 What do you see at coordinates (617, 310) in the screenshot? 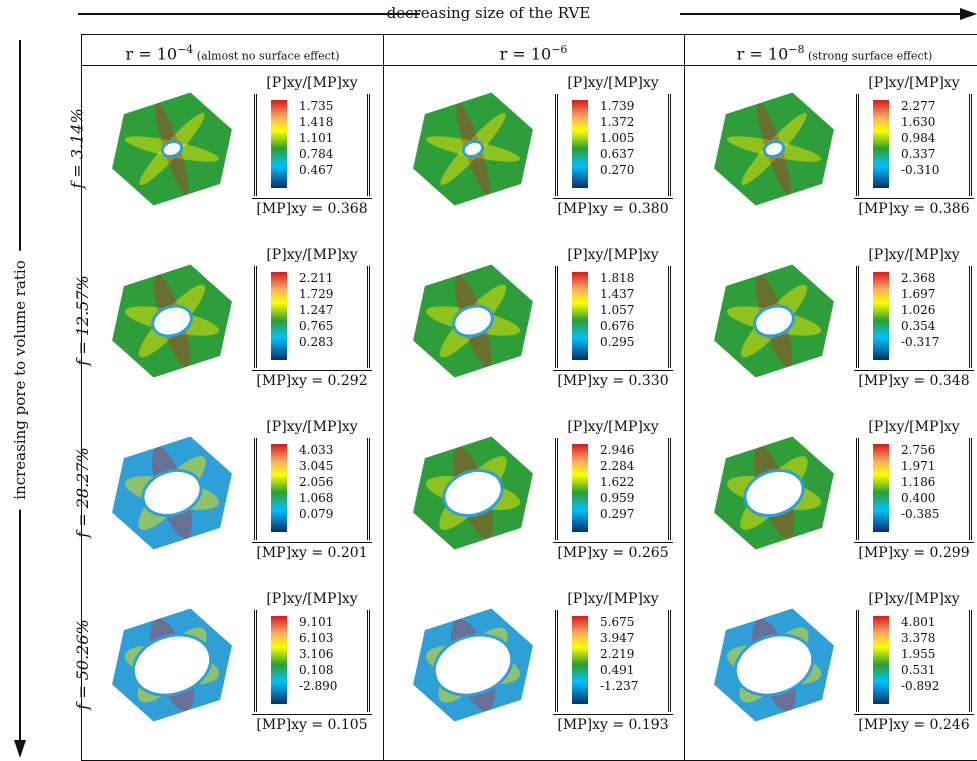
I see `legend-values: 1.818 1.437 1.057 0.676 0.295` at bounding box center [617, 310].